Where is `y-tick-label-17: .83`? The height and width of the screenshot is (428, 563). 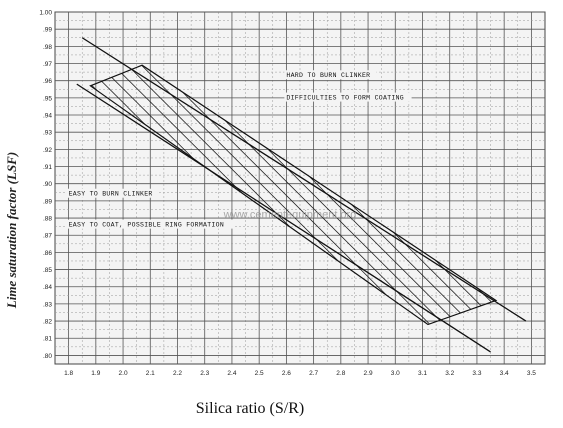
y-tick-label-17: .83 is located at coordinates (47, 304).